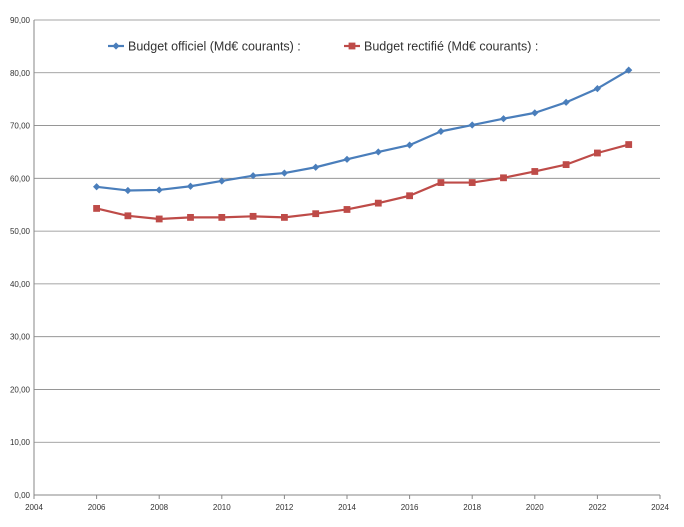  What do you see at coordinates (20, 178) in the screenshot?
I see `y-tick-label: 60,00` at bounding box center [20, 178].